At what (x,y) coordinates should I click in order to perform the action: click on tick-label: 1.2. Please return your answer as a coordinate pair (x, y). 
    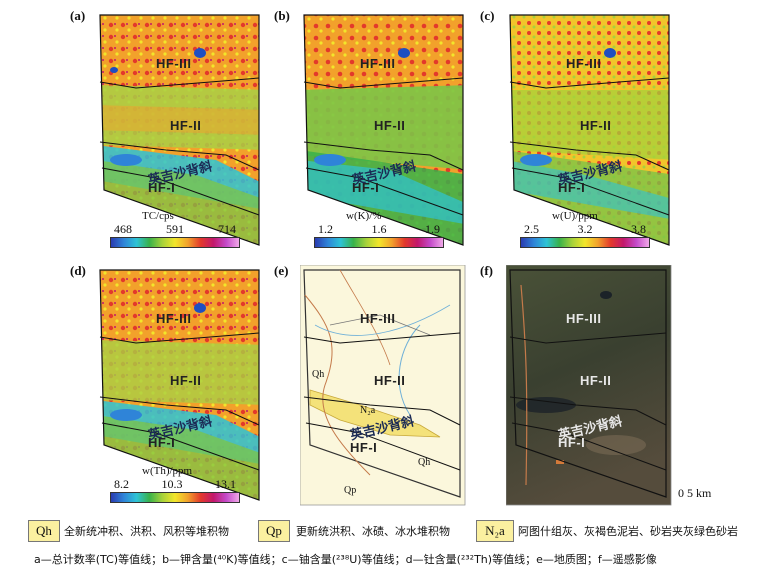
    Looking at the image, I should click on (325, 229).